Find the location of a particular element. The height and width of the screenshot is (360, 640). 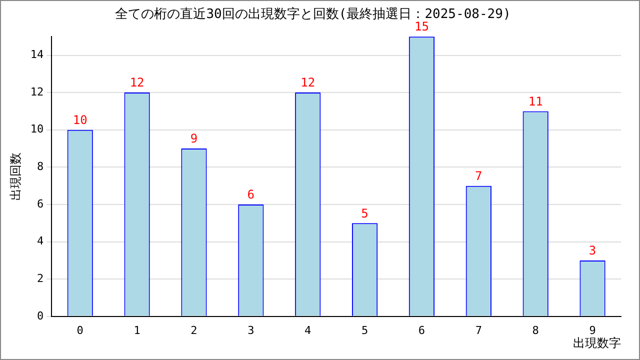

x-tick-label: 9 is located at coordinates (592, 330).